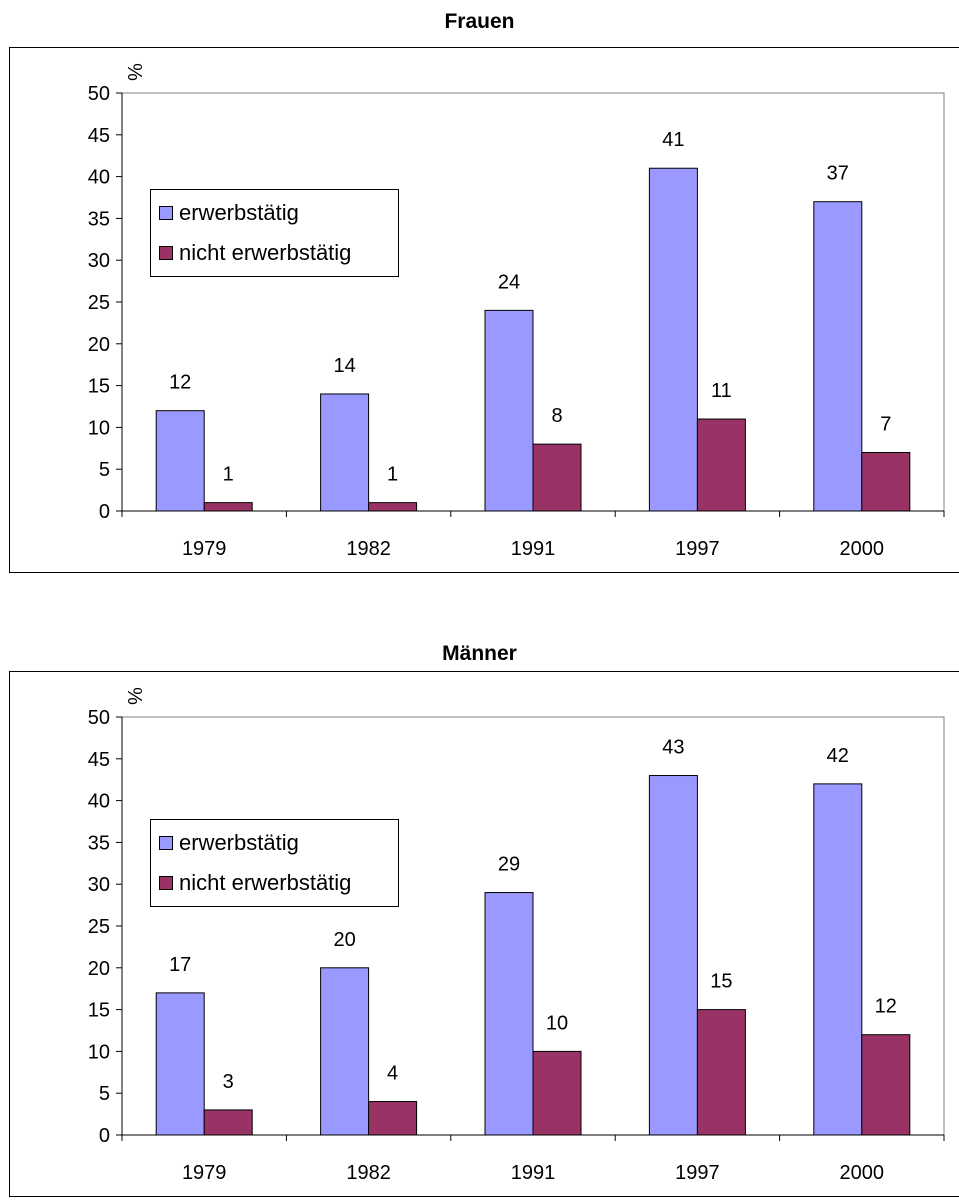 This screenshot has width=959, height=1204. I want to click on data-label: 24, so click(509, 282).